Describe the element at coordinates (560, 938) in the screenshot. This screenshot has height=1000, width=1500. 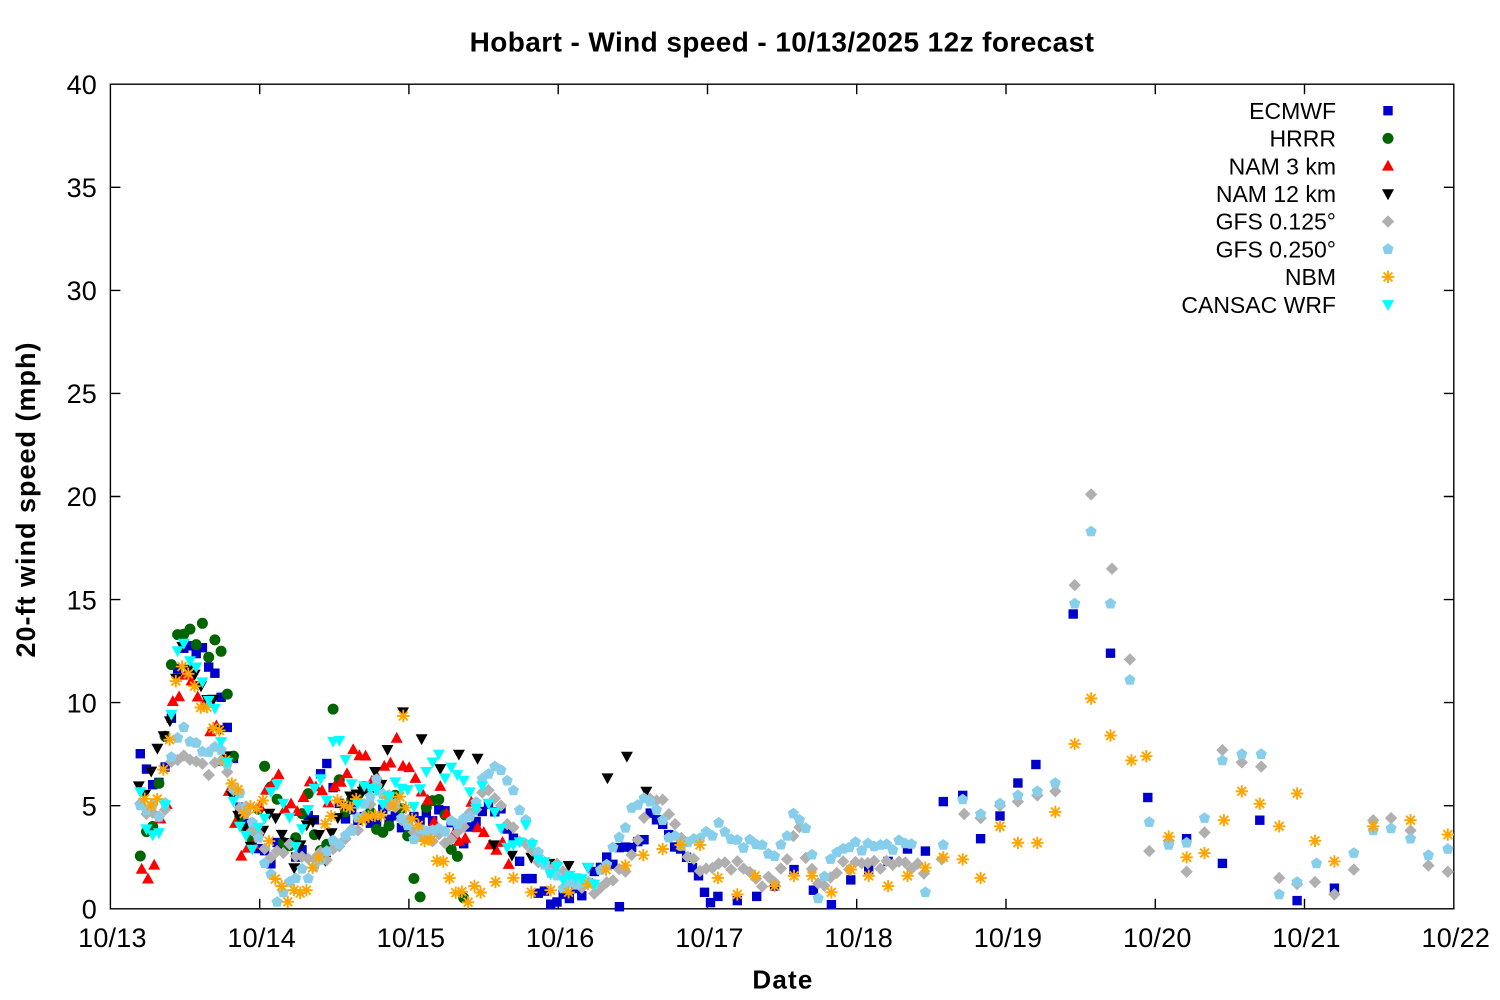
I see `svg-text: 10/16` at that location.